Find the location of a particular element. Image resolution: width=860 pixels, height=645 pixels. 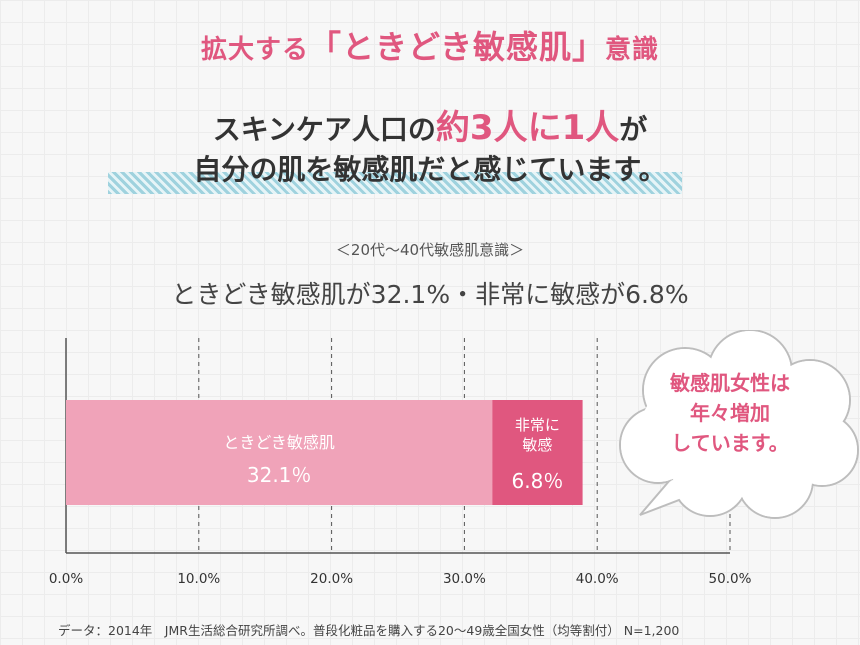

x-tick-label: 40.0% is located at coordinates (597, 579).